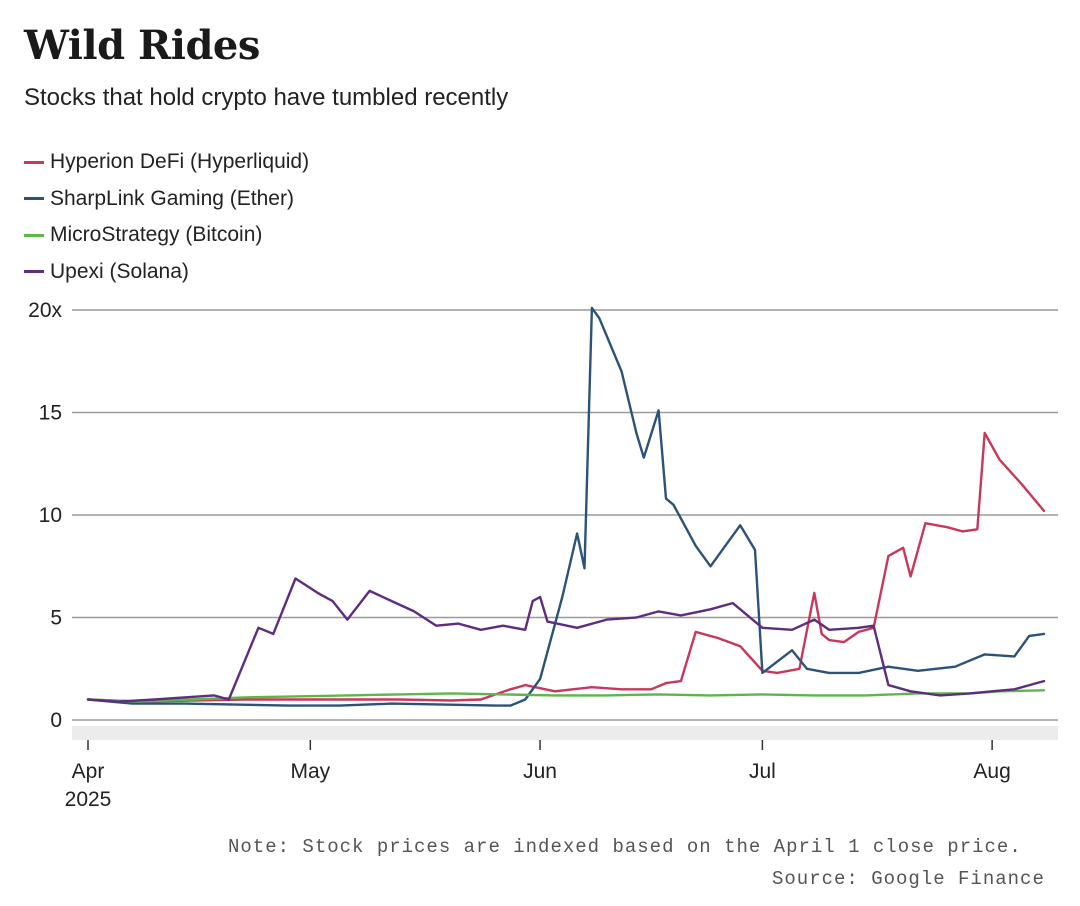 The height and width of the screenshot is (906, 1080). Describe the element at coordinates (119, 271) in the screenshot. I see `legend-label-upexi: Upexi (Solana)` at that location.